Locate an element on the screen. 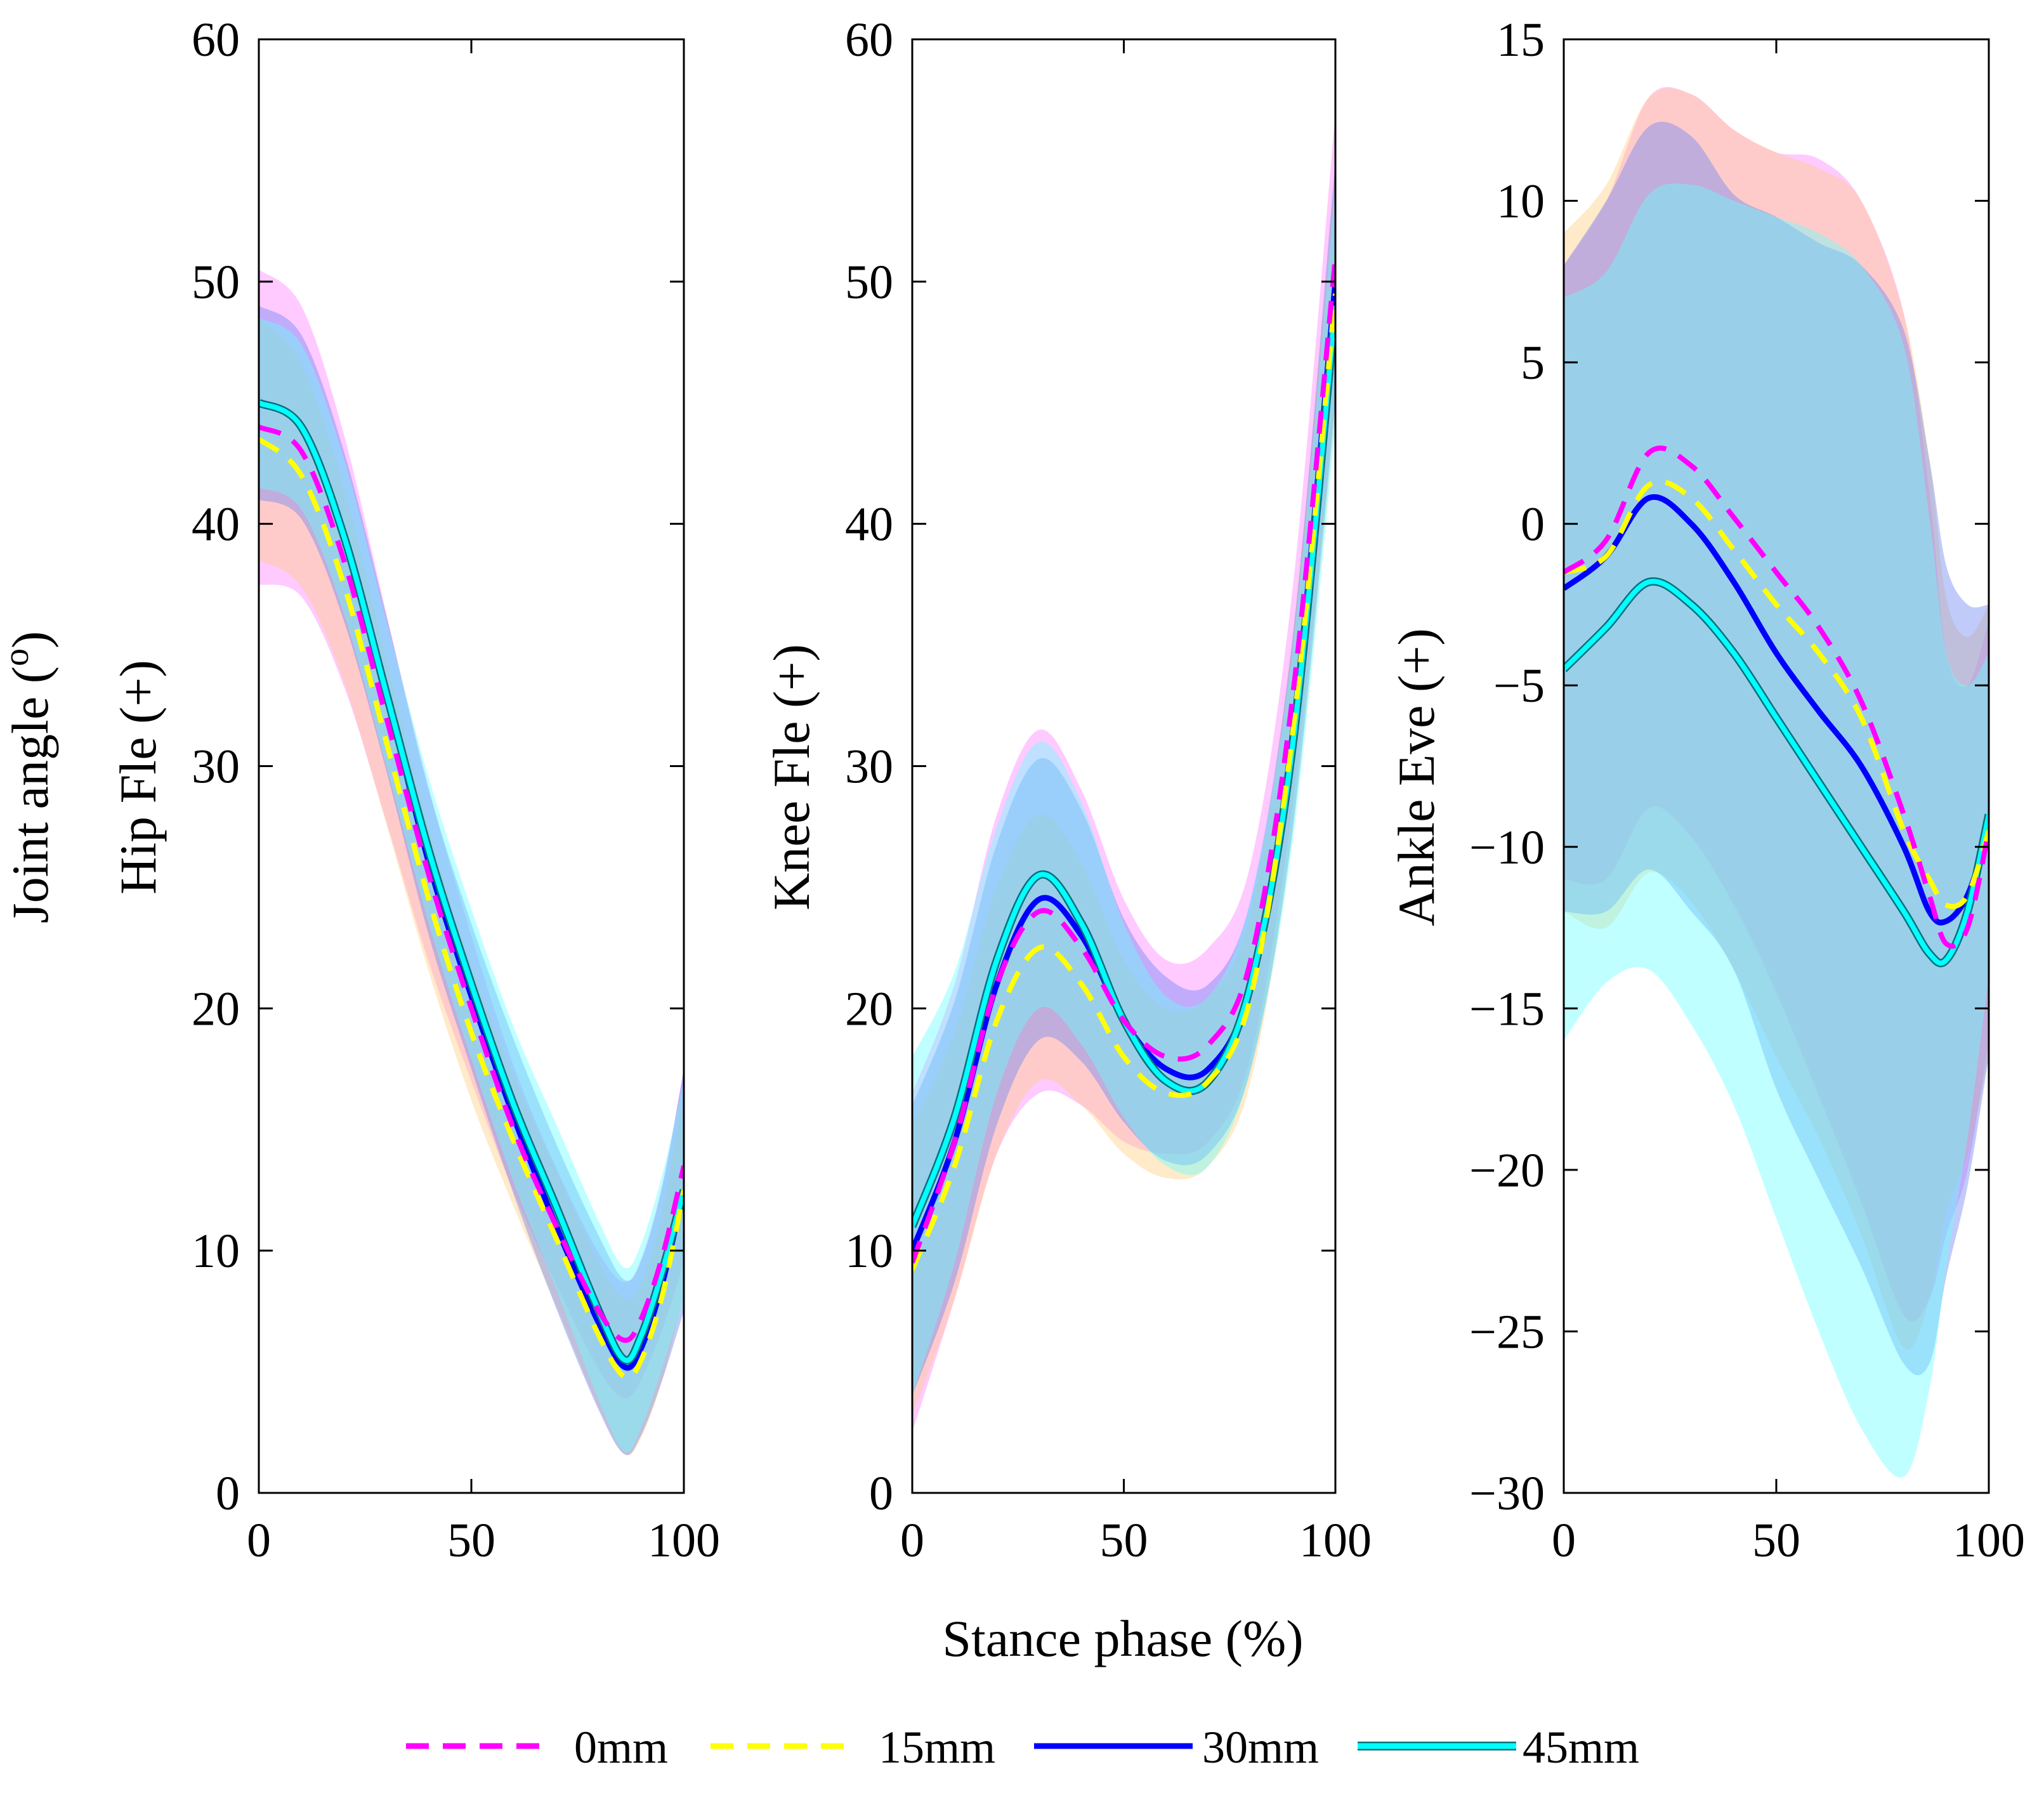 The image size is (2044, 1793). ankle-ytick-label: −10 is located at coordinates (1507, 848).